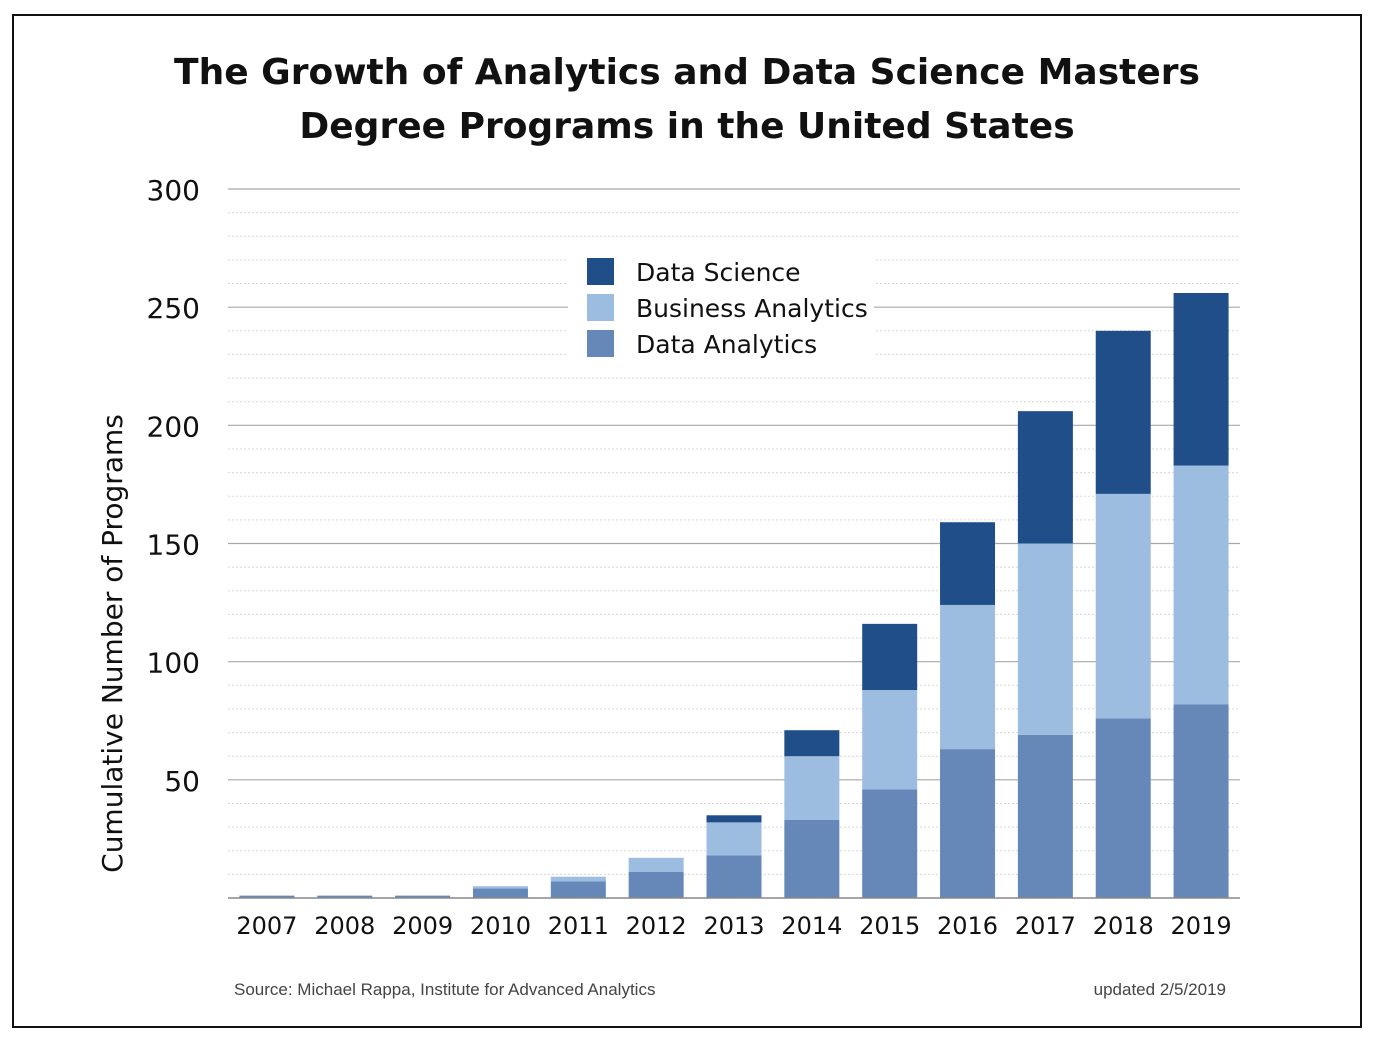 This screenshot has width=1374, height=1046. What do you see at coordinates (656, 926) in the screenshot?
I see `x-tick-label: 2012` at bounding box center [656, 926].